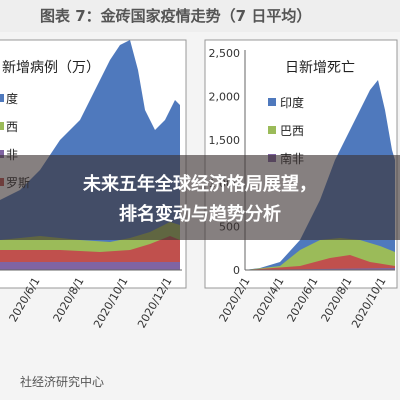  I want to click on legend-label: 印度, so click(292, 102).